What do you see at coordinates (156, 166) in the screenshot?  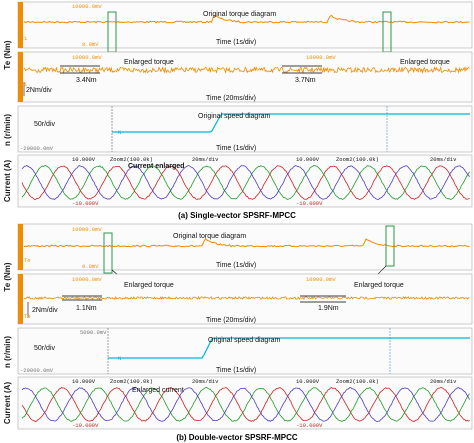 I see `current-label-a: Current enlarged` at bounding box center [156, 166].